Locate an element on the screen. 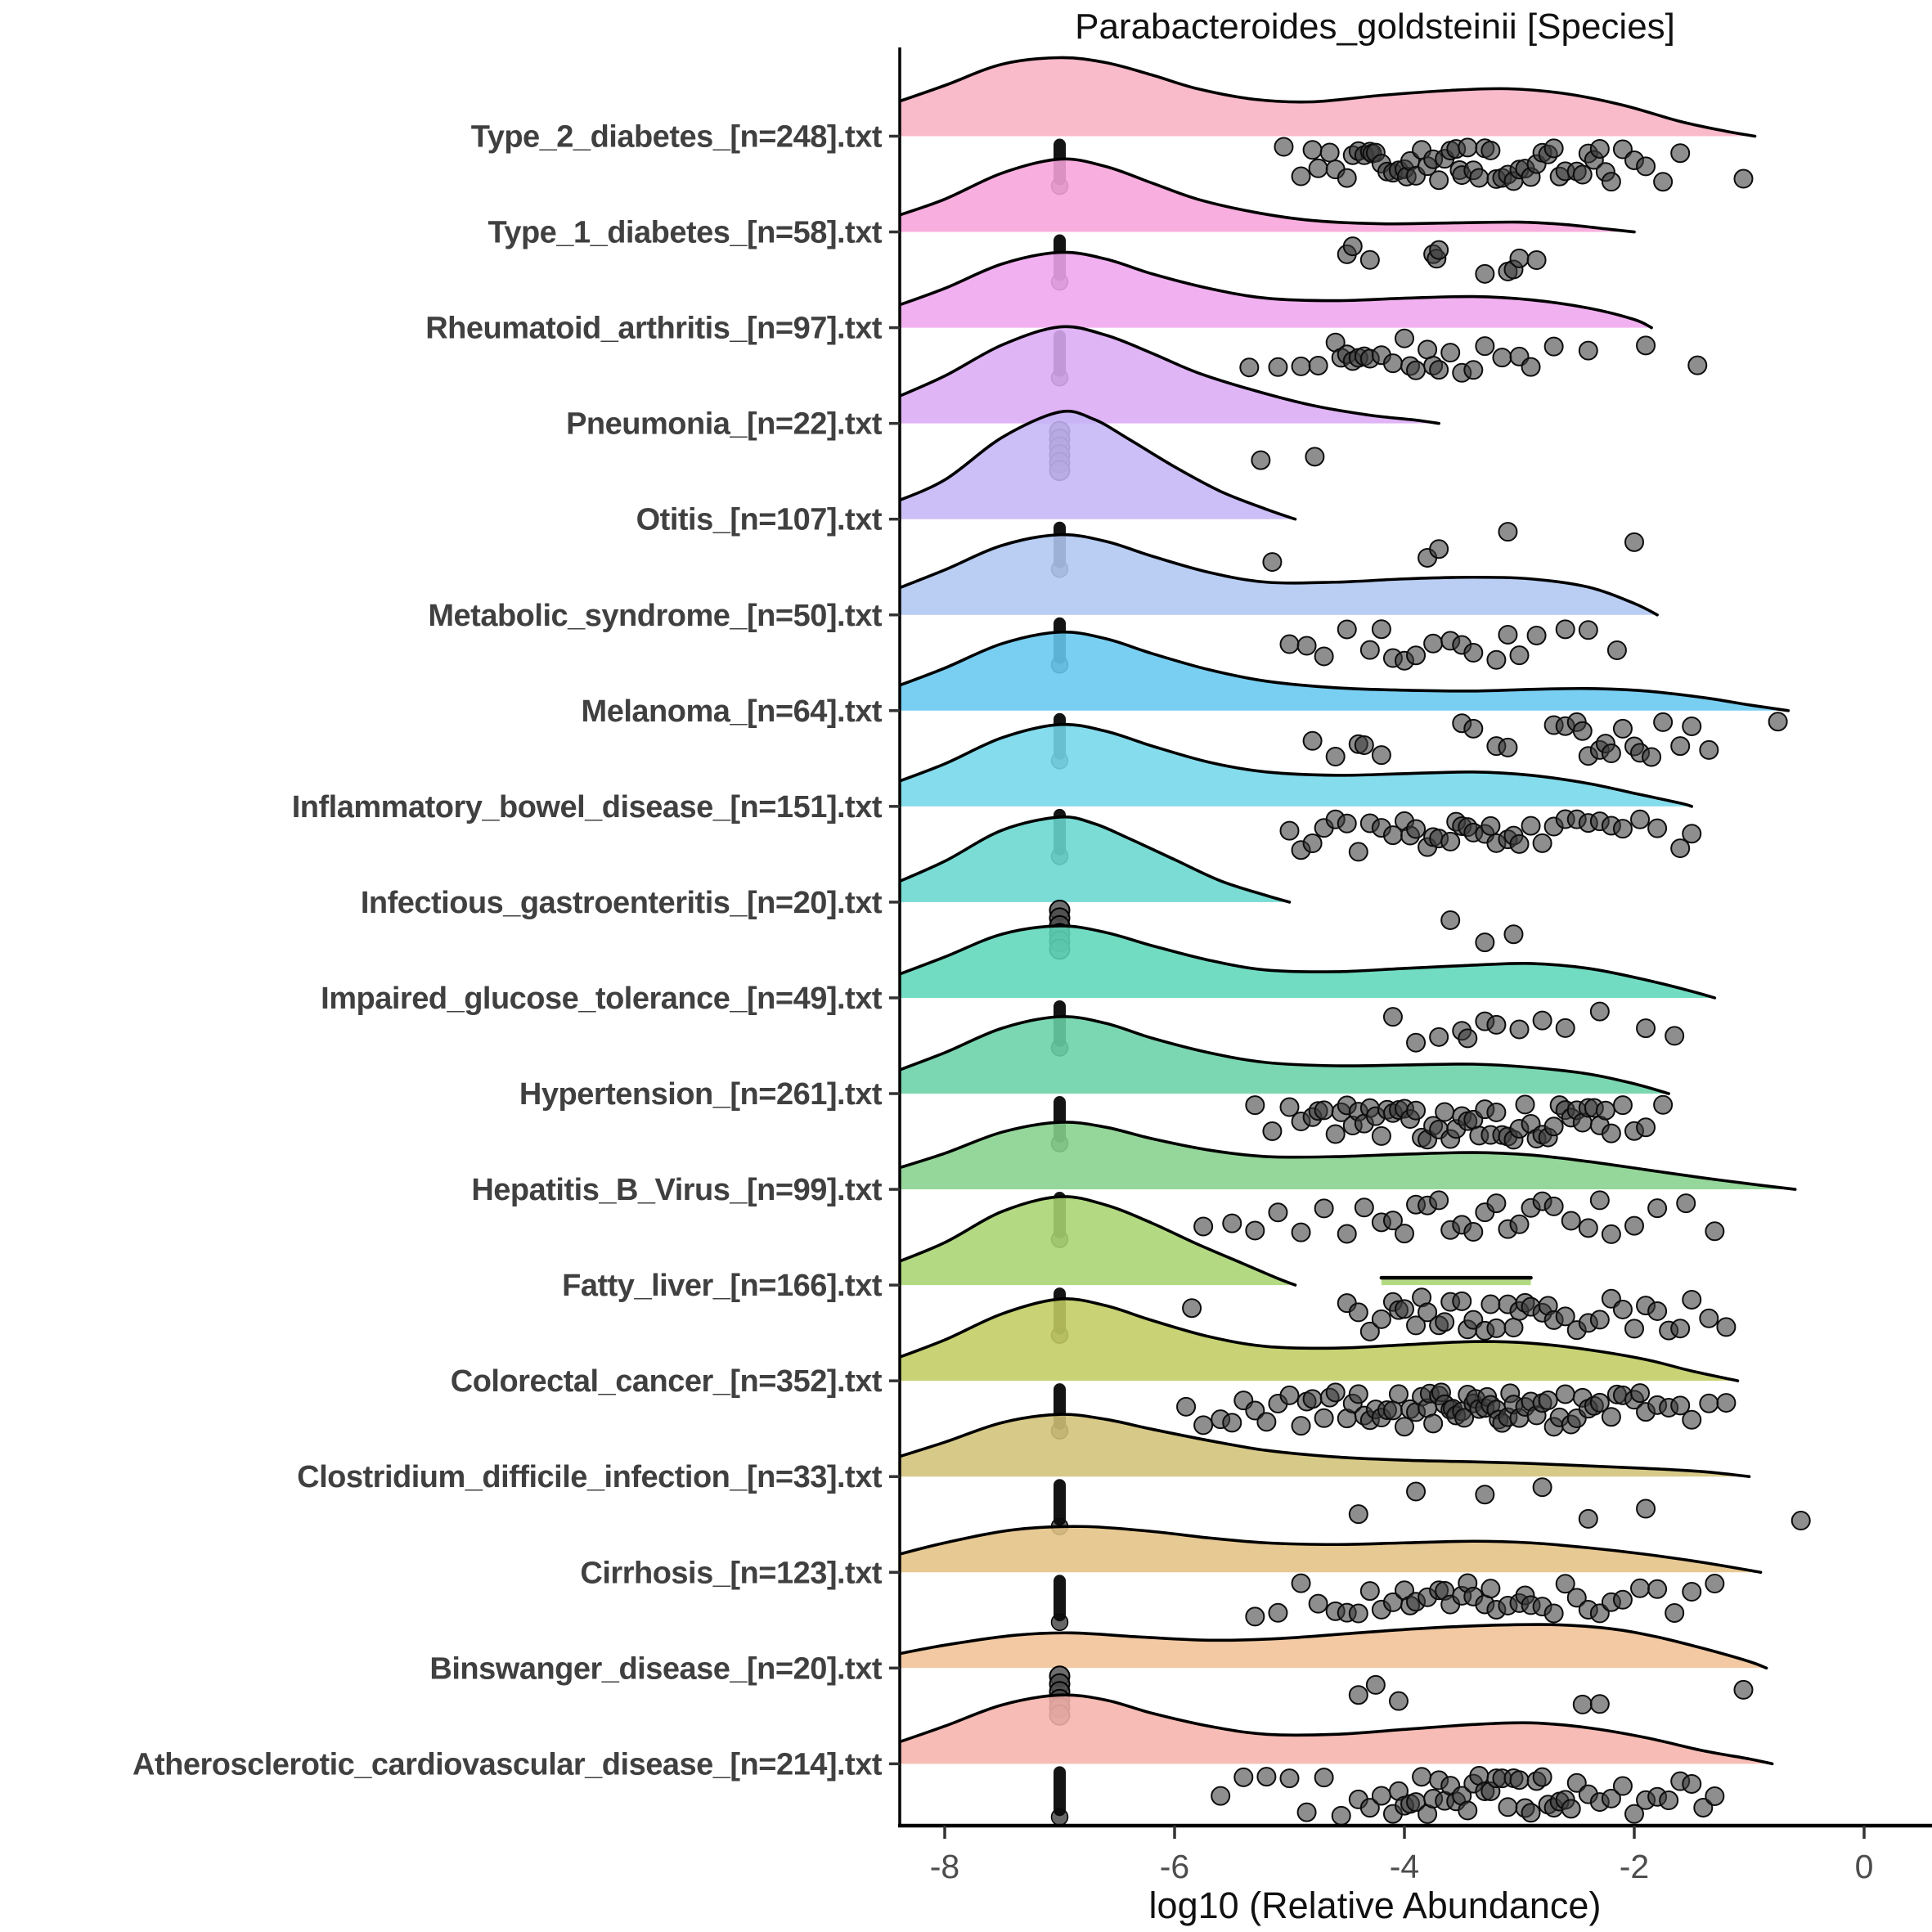 This screenshot has width=1932, height=1932. y-tick-label: Inflammatory_bowel_disease_[n=151].txt is located at coordinates (588, 807).